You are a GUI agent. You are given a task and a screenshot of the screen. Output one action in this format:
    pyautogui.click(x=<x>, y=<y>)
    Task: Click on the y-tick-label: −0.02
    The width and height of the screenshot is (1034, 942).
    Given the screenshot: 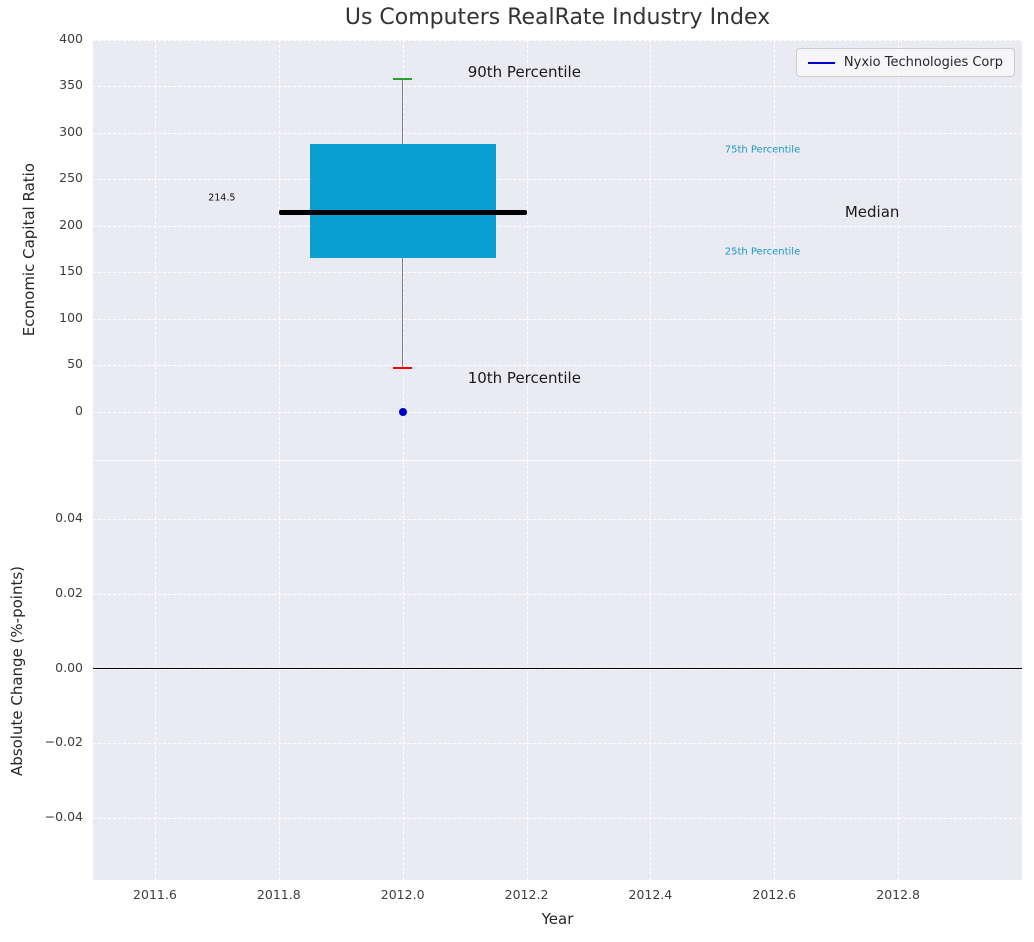 What is the action you would take?
    pyautogui.click(x=63, y=742)
    